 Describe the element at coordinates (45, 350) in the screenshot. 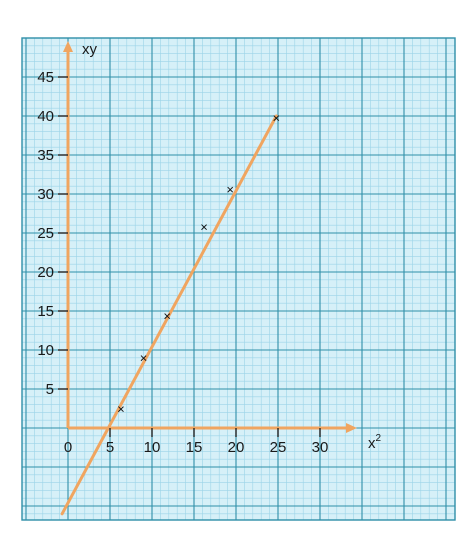

I see `y-tick-label: 10` at that location.